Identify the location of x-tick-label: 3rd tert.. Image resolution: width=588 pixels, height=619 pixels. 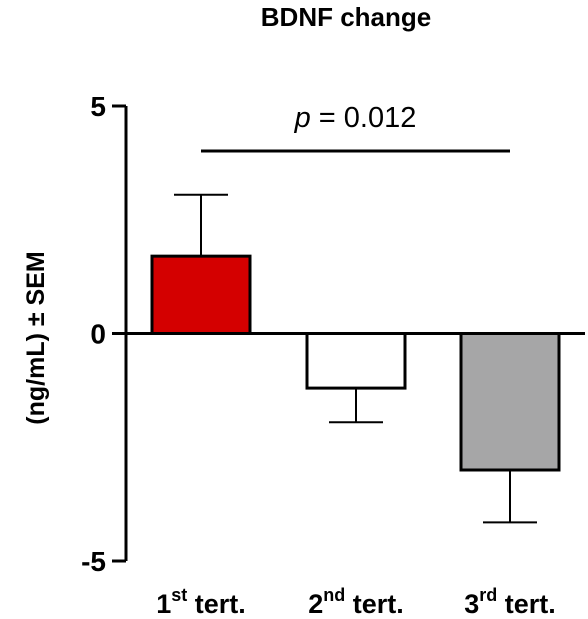
(510, 602).